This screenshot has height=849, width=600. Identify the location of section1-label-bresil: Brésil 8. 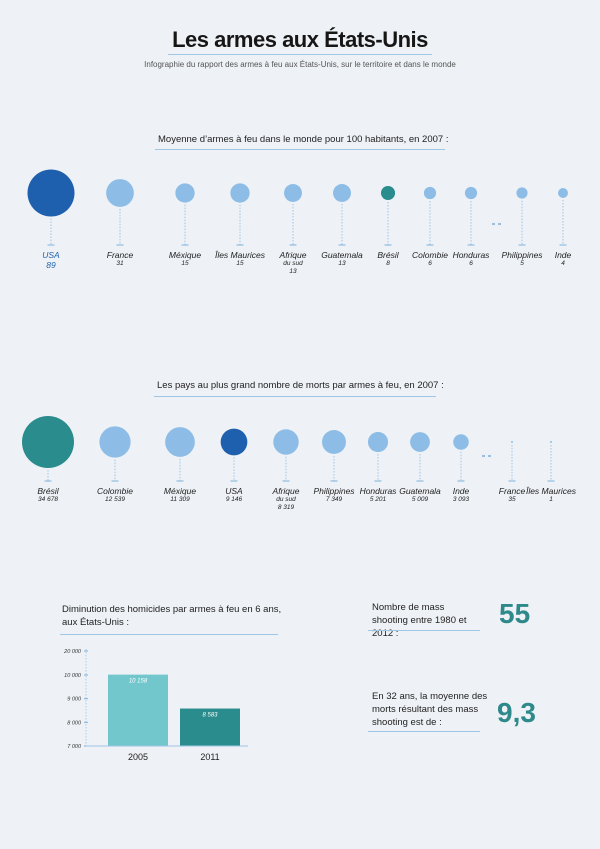
(388, 259).